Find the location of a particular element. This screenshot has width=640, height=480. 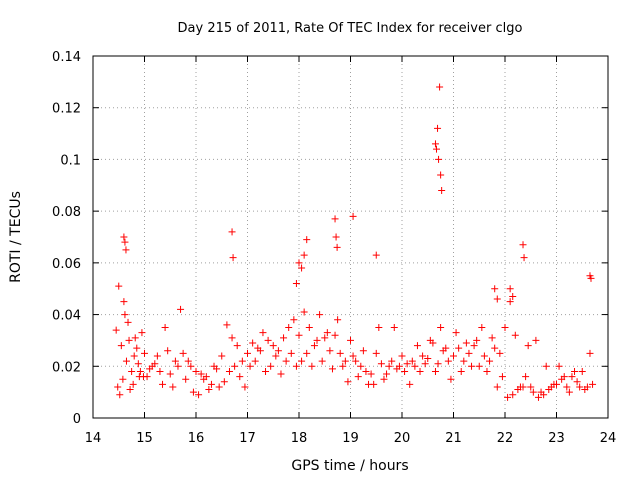

x-tick-label: 24 is located at coordinates (608, 438).